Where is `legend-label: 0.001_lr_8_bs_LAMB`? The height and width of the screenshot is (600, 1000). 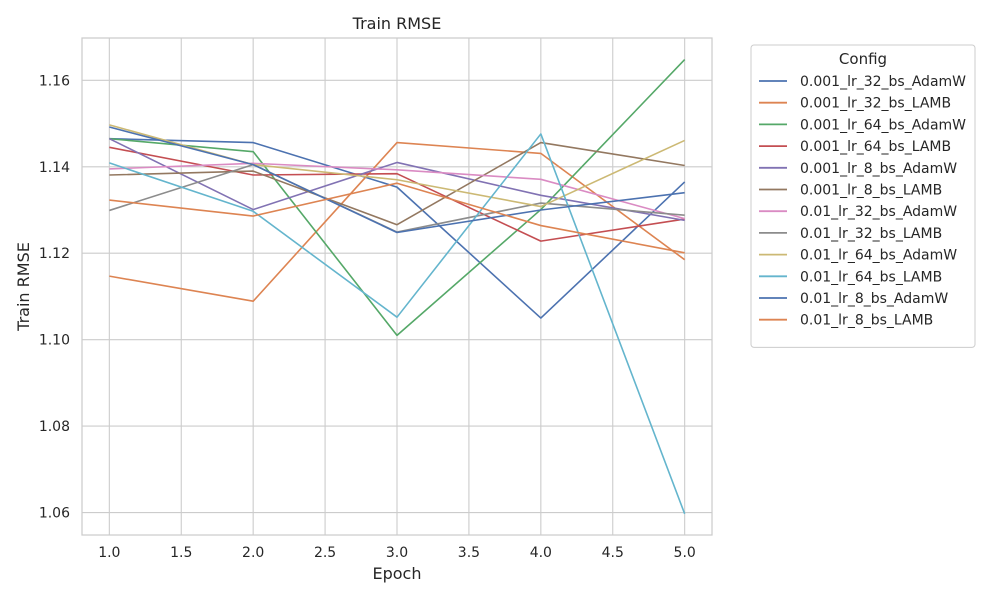 legend-label: 0.001_lr_8_bs_LAMB is located at coordinates (871, 191).